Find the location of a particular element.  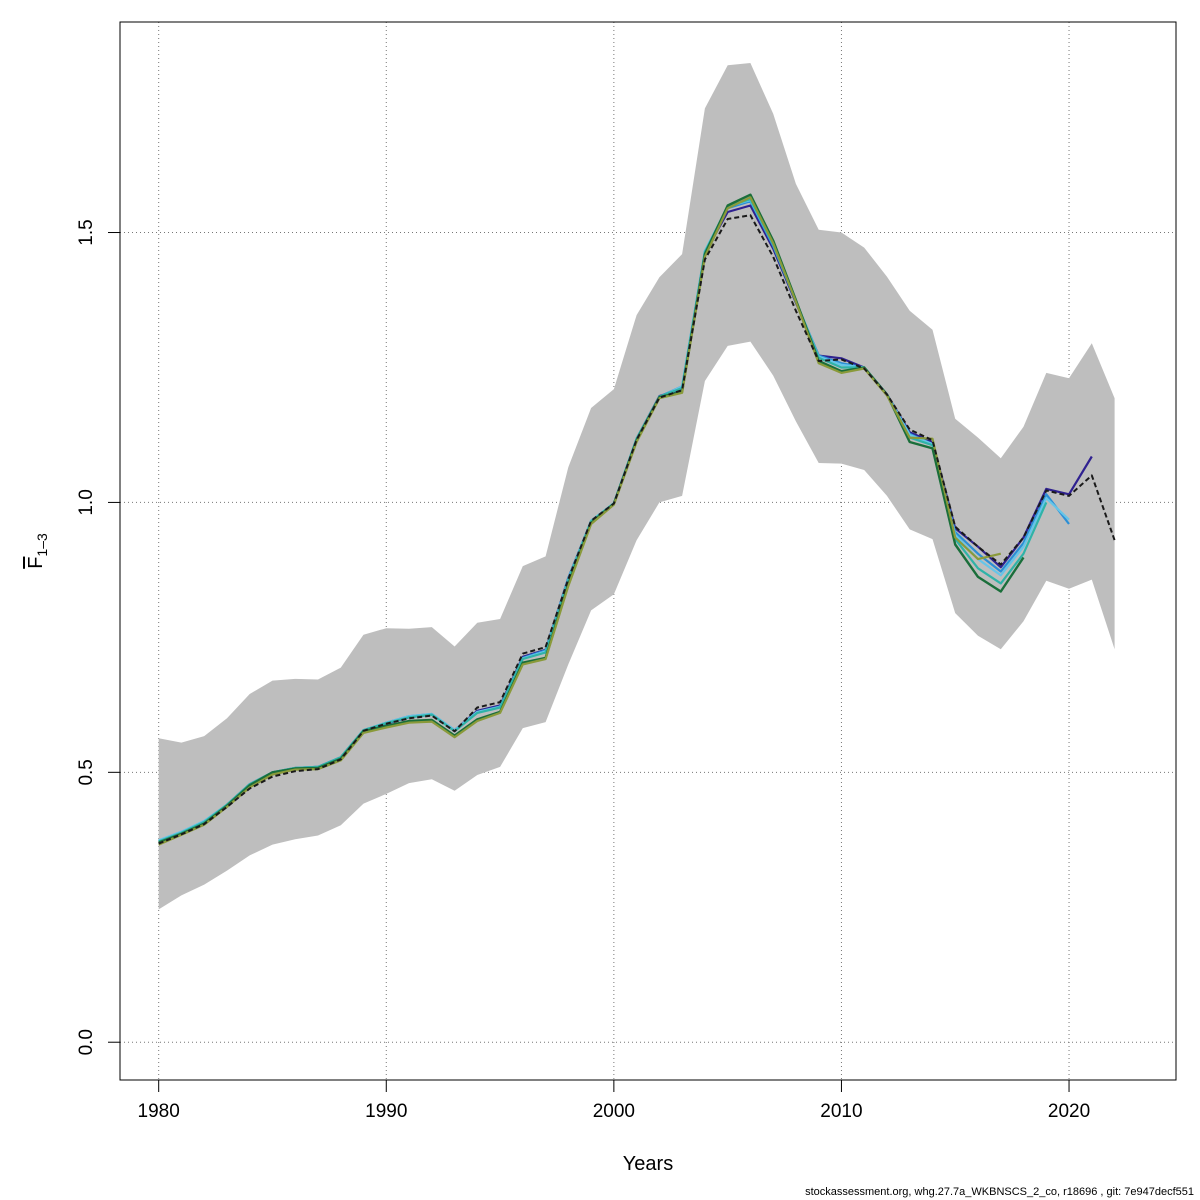

y-tick-label: 1.5 is located at coordinates (86, 232).